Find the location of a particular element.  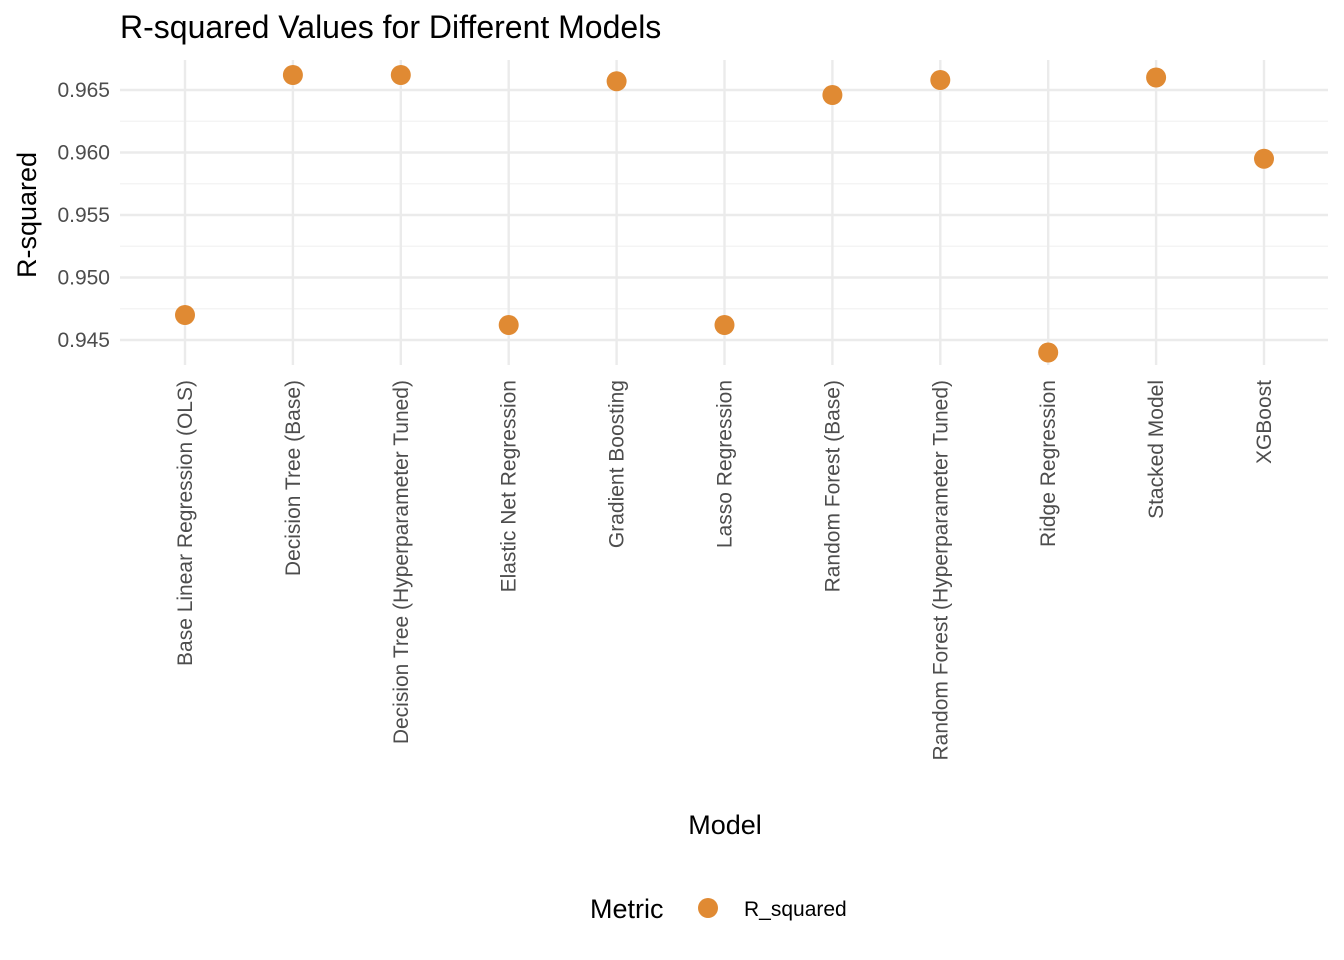

y-axis-title: R-squared is located at coordinates (27, 215).